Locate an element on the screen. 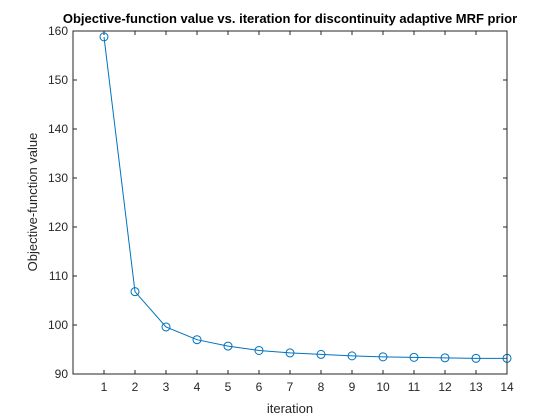  x-tick-label: 2 is located at coordinates (135, 387).